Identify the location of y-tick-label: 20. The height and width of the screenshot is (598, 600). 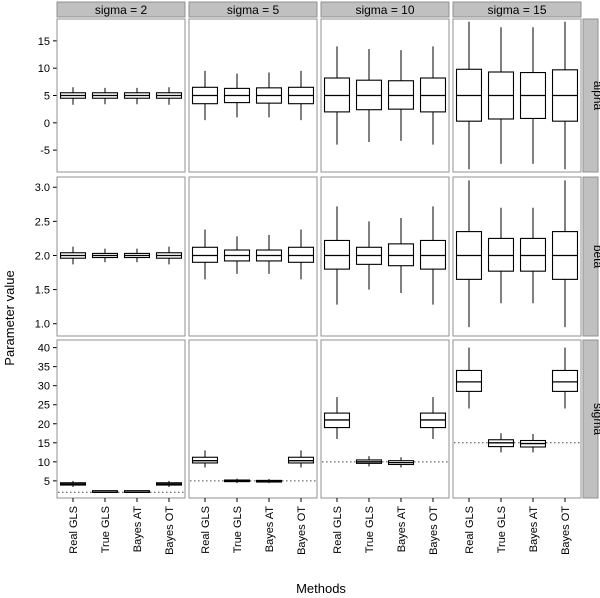
(44, 425).